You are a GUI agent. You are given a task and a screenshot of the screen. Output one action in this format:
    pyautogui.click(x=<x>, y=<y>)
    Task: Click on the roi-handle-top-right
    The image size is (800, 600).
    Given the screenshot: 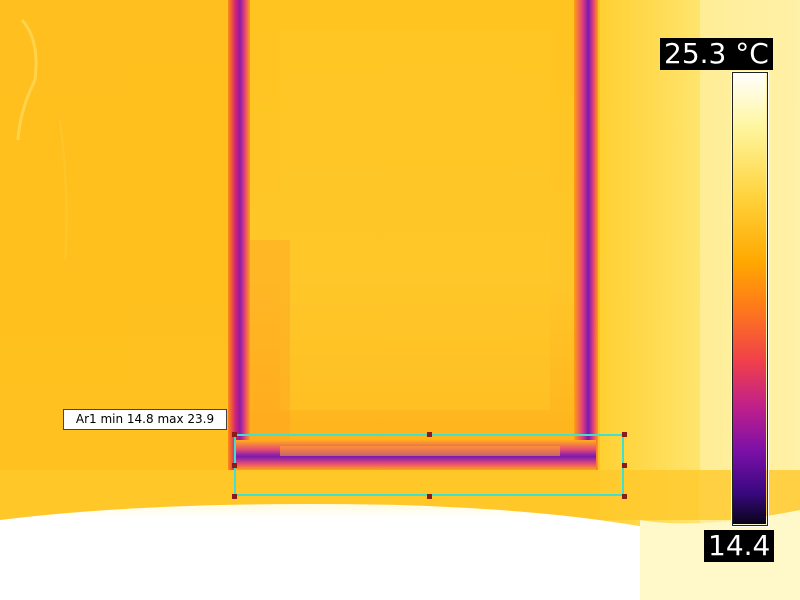 What is the action you would take?
    pyautogui.click(x=624, y=434)
    